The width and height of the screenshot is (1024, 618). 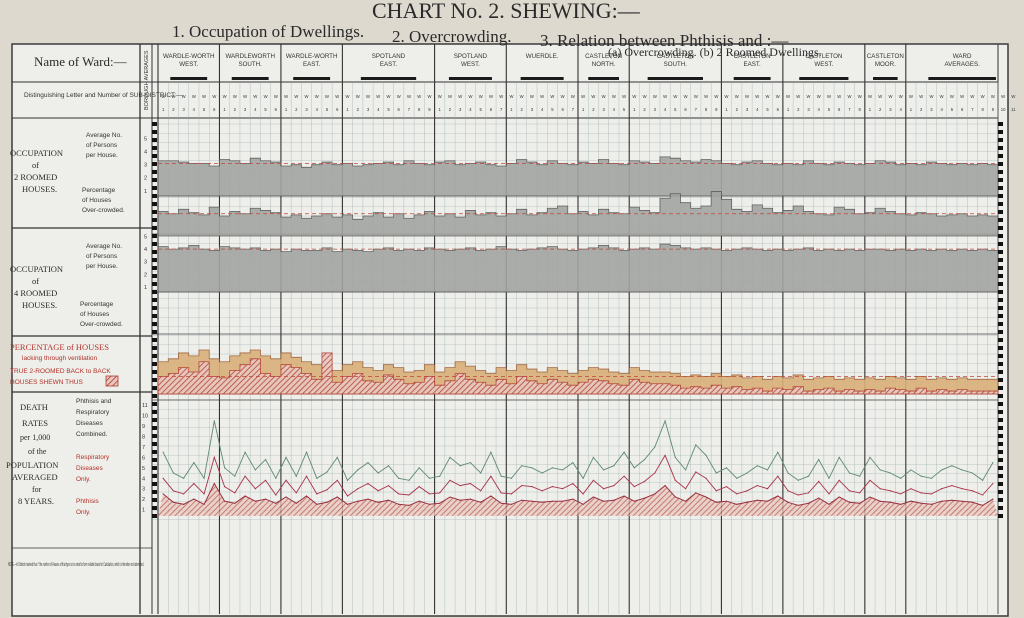 What do you see at coordinates (103, 210) in the screenshot?
I see `occ2-pct-3: Over-crowded.` at bounding box center [103, 210].